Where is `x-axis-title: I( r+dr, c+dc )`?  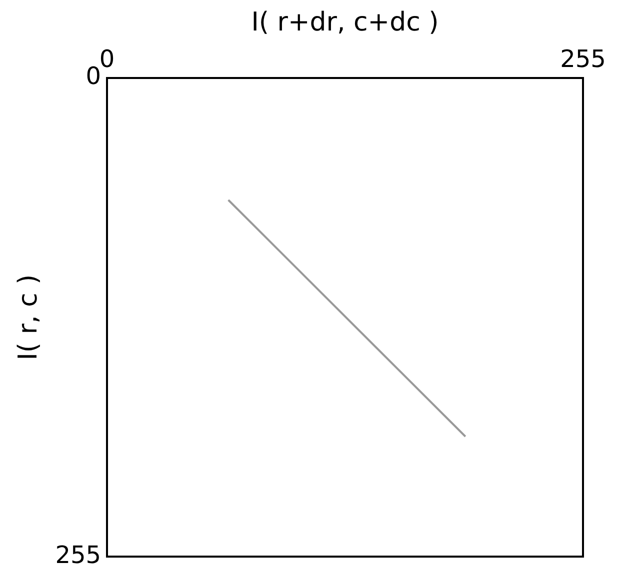
x-axis-title: I( r+dr, c+dc ) is located at coordinates (345, 22).